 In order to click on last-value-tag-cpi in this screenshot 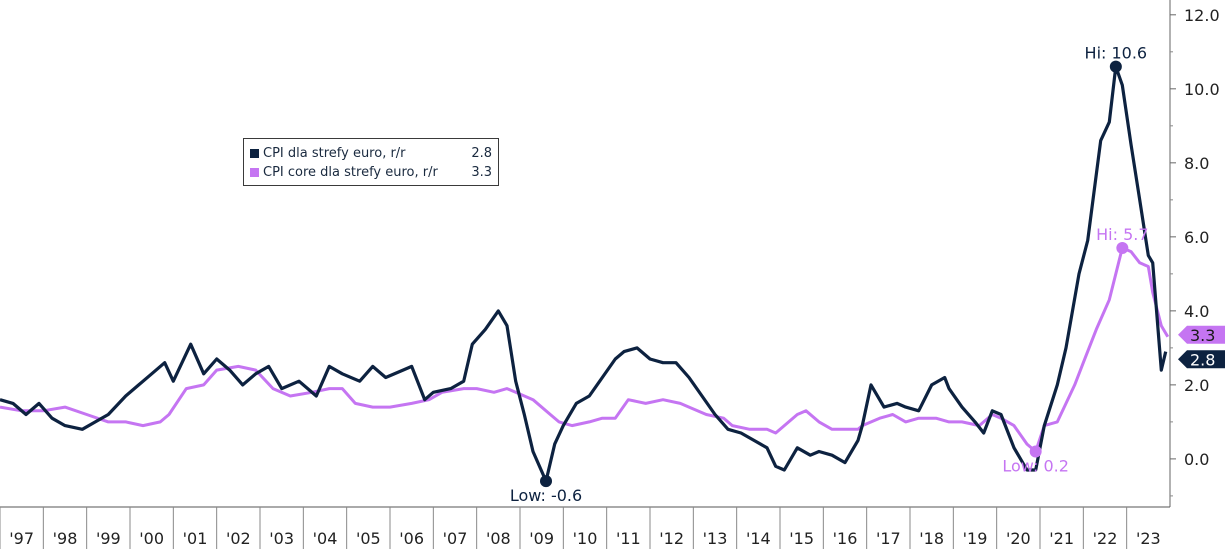, I will do `click(1201, 359)`.